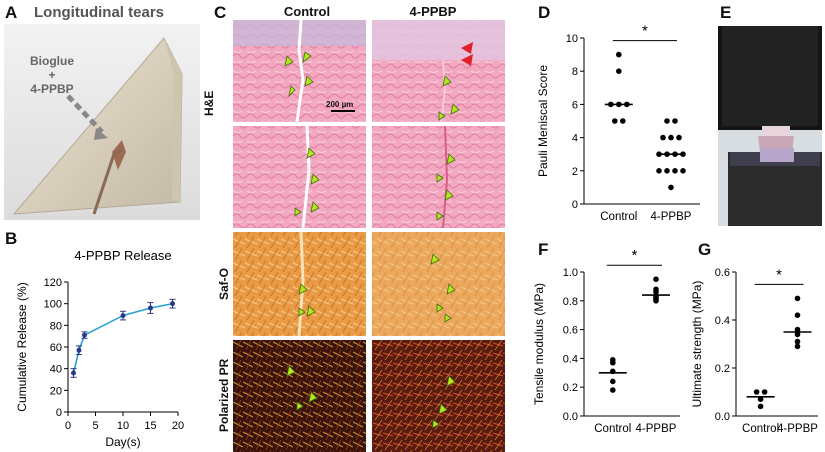 The image size is (825, 452). I want to click on chart-title: 4-PPBP Release, so click(122, 255).